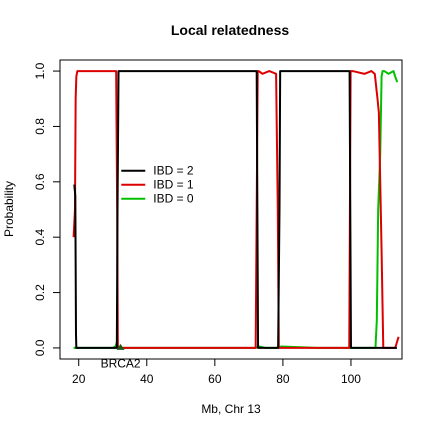 Image resolution: width=432 pixels, height=432 pixels. I want to click on y-tick-label: 0.6, so click(40, 181).